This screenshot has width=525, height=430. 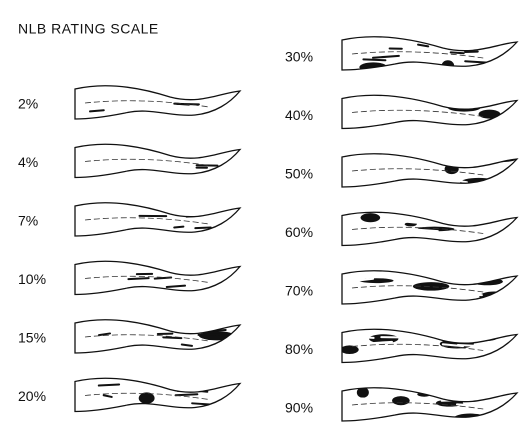 I want to click on level-label: 4%, so click(x=28, y=162).